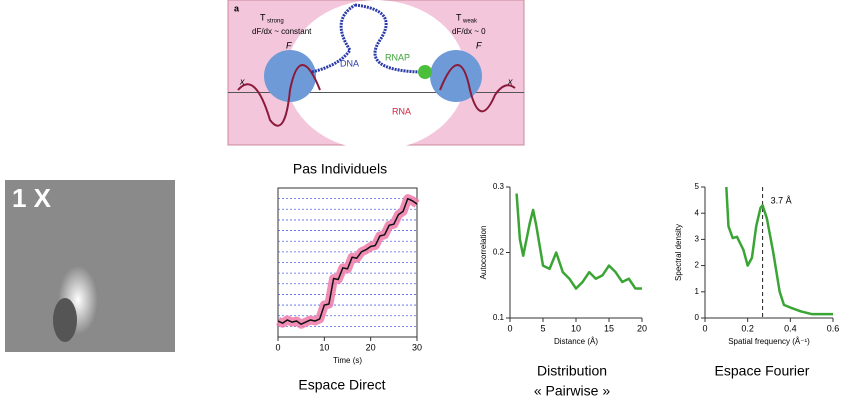 Image resolution: width=841 pixels, height=400 pixels. What do you see at coordinates (790, 328) in the screenshot?
I see `x-tick-label: 0.4` at bounding box center [790, 328].